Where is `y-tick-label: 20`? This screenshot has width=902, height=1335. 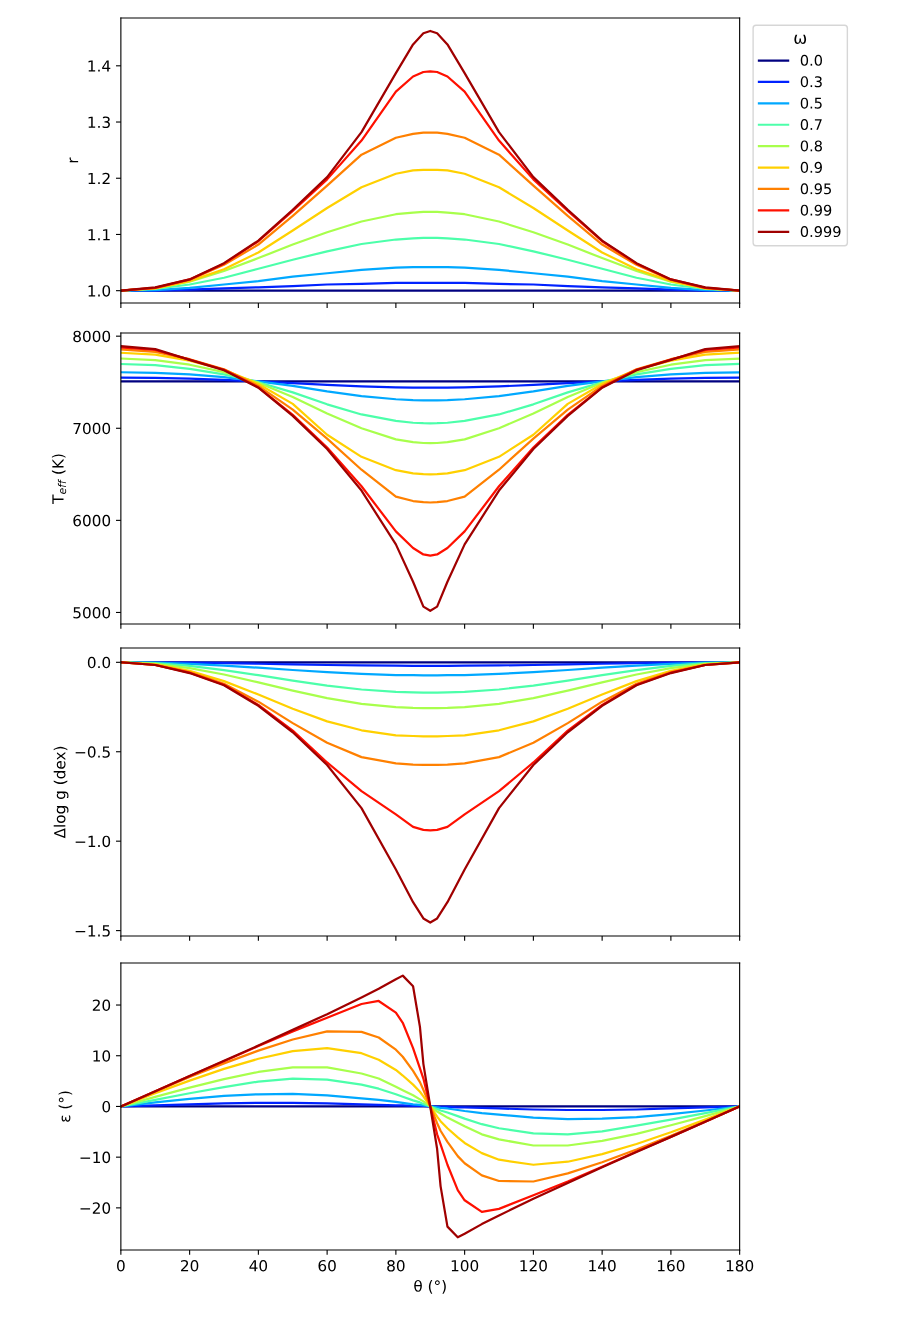
y-tick-label: 20 is located at coordinates (101, 1005).